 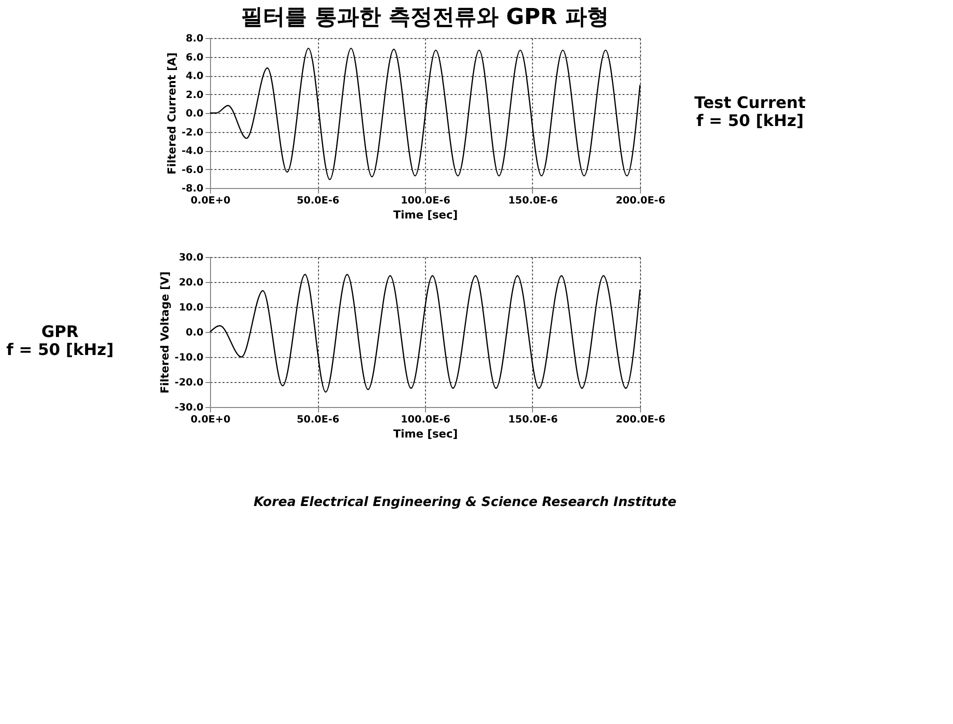 I want to click on y-tick-label: 4.0, so click(x=195, y=76).